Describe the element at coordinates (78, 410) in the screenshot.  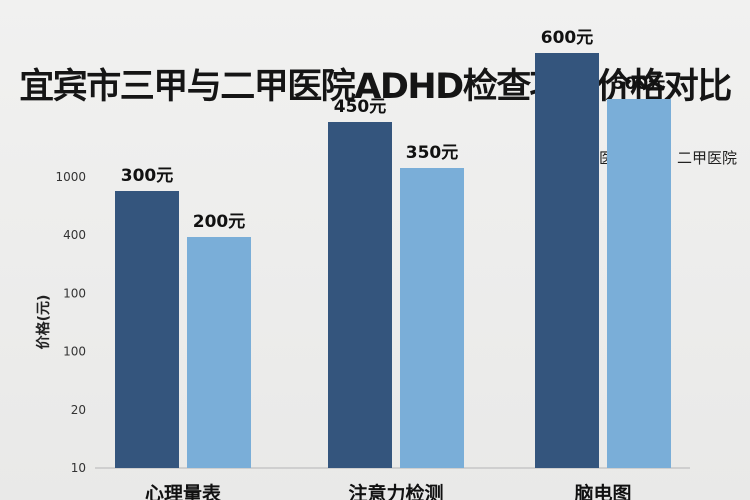
I see `y-tick-label: 20` at that location.